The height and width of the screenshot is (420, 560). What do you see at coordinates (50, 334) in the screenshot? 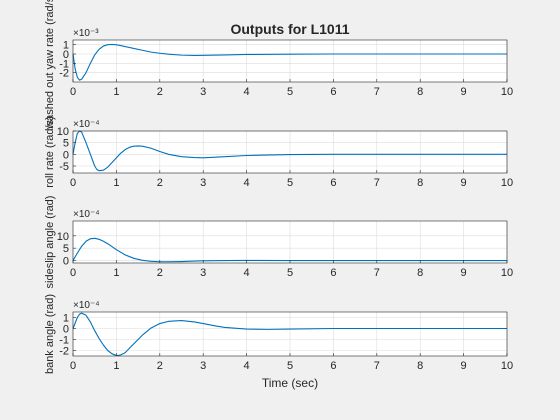
I see `y-axis-label: bank angle (rad)` at bounding box center [50, 334].